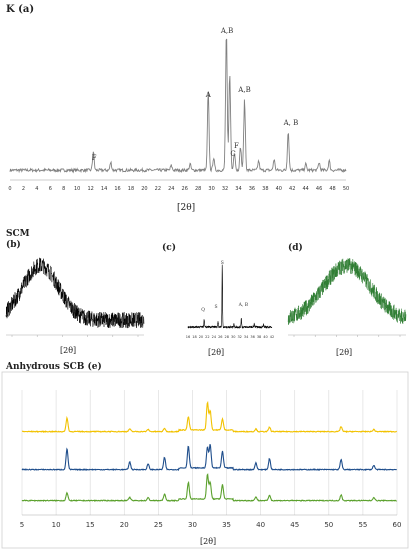 Image resolution: width=412 pixels, height=550 pixels. Describe the element at coordinates (117, 189) in the screenshot. I see `panel-a-tick-label: 16` at that location.